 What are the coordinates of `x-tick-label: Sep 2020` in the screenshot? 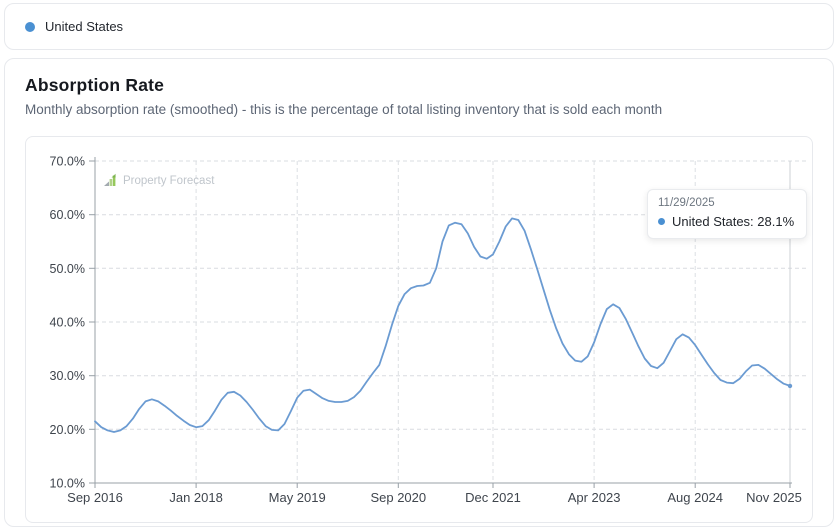 It's located at (398, 497).